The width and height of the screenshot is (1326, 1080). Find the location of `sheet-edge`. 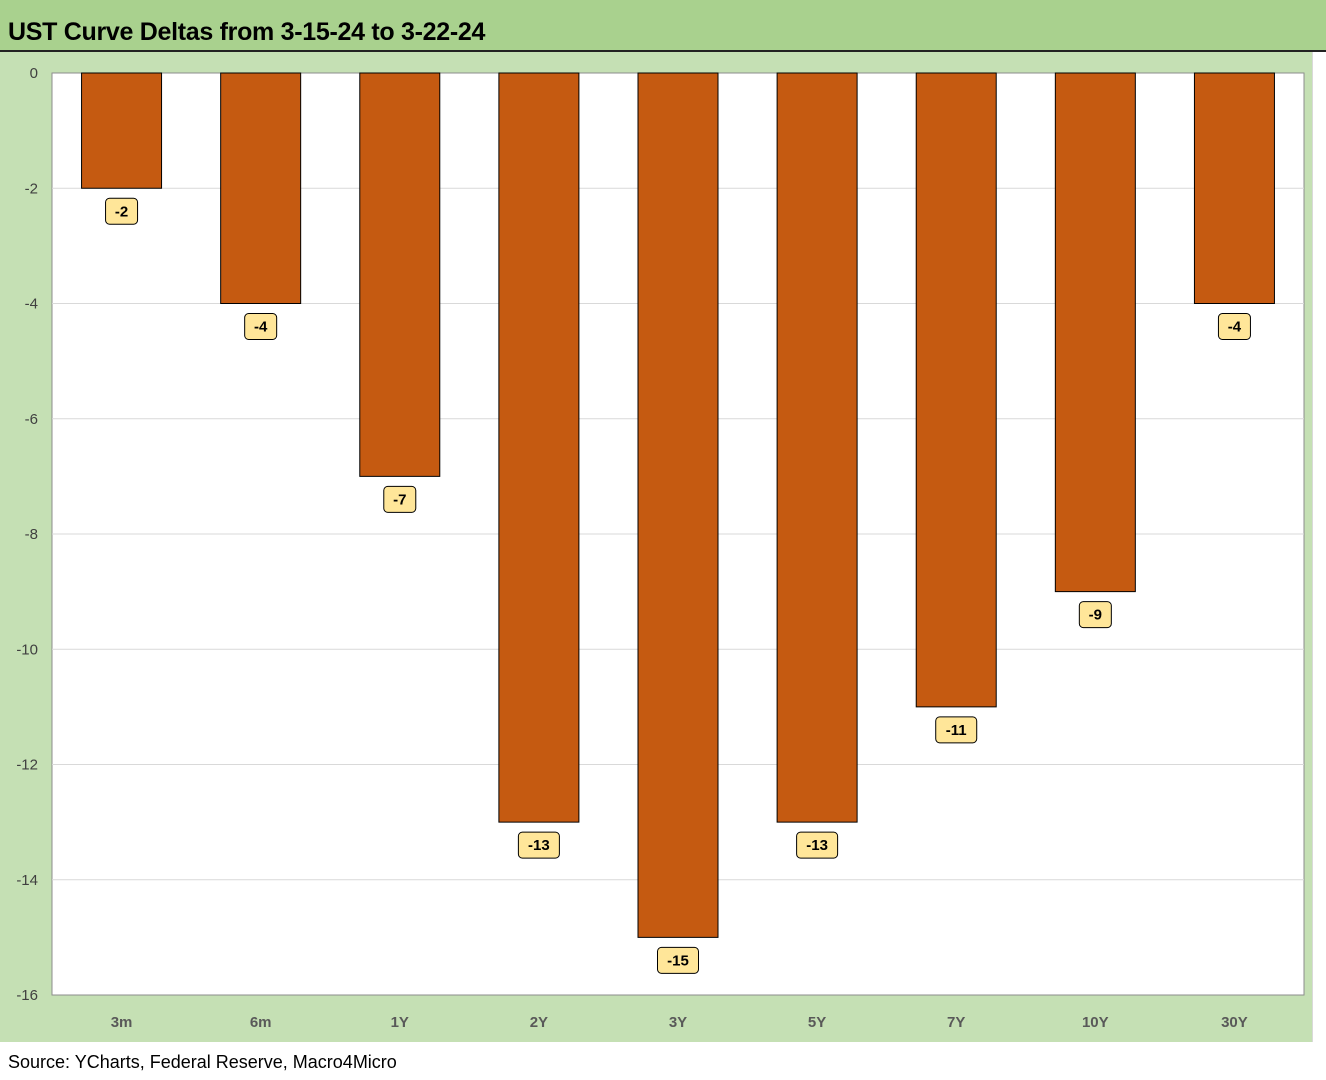

sheet-edge is located at coordinates (1319, 547).